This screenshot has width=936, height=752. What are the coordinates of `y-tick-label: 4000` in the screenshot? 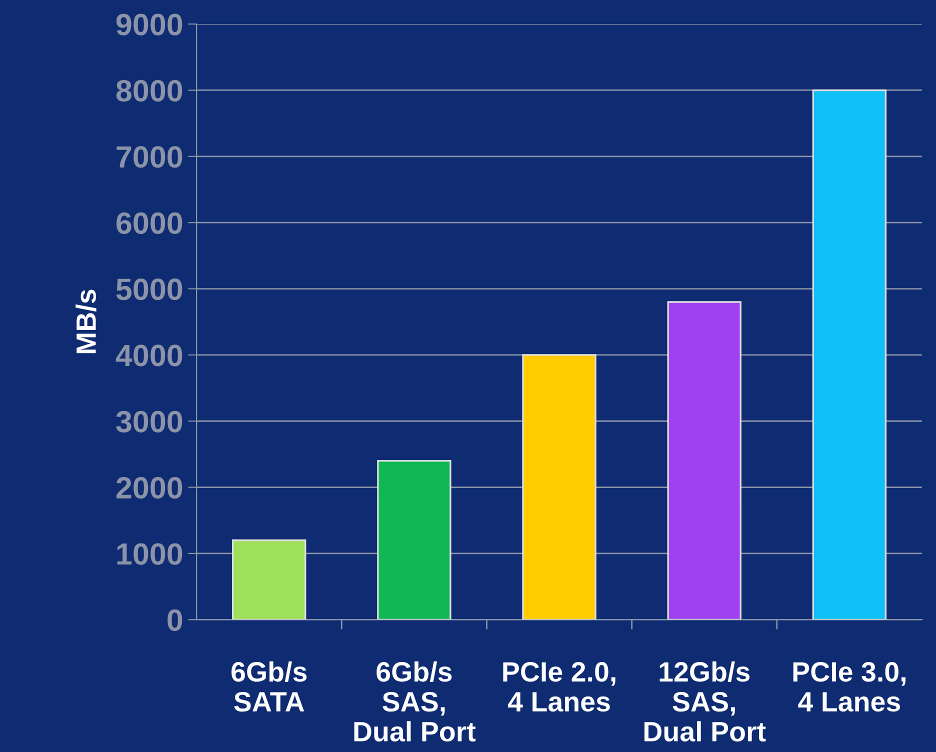 It's located at (149, 355).